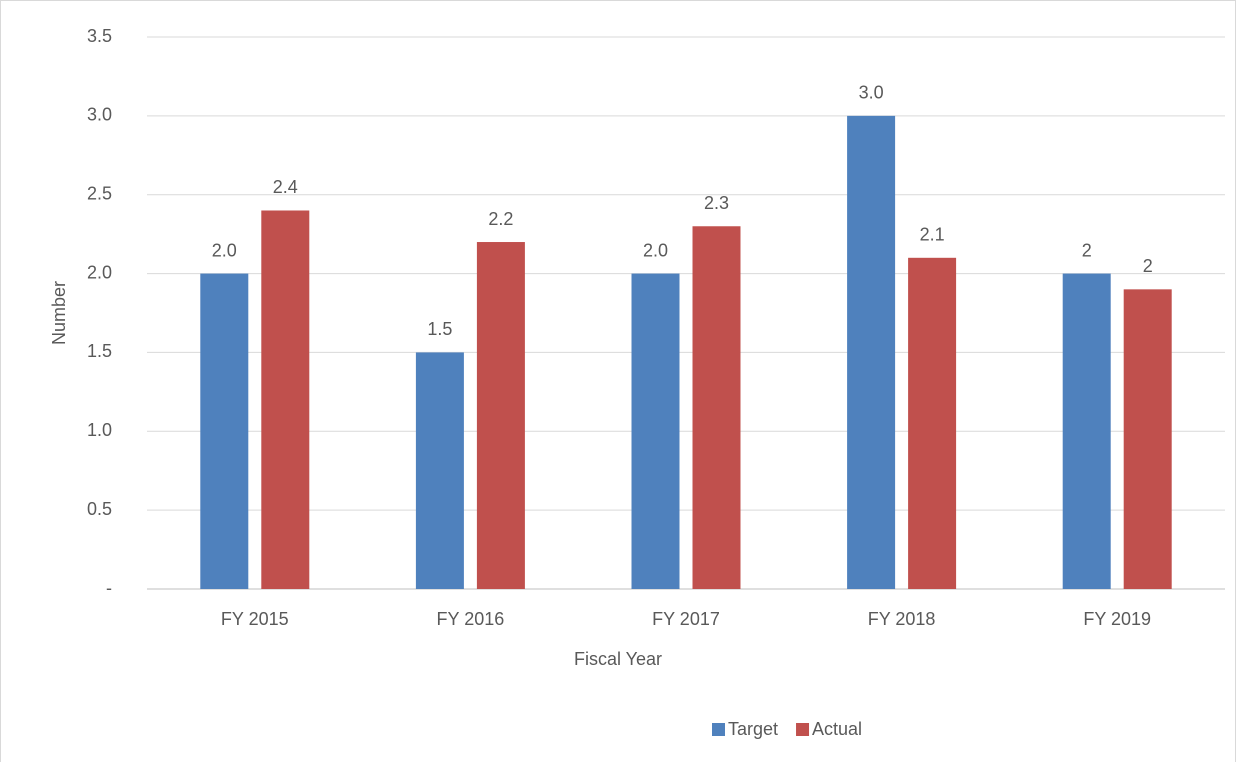 The width and height of the screenshot is (1237, 762). Describe the element at coordinates (618, 659) in the screenshot. I see `x-axis-label: Fiscal Year` at that location.